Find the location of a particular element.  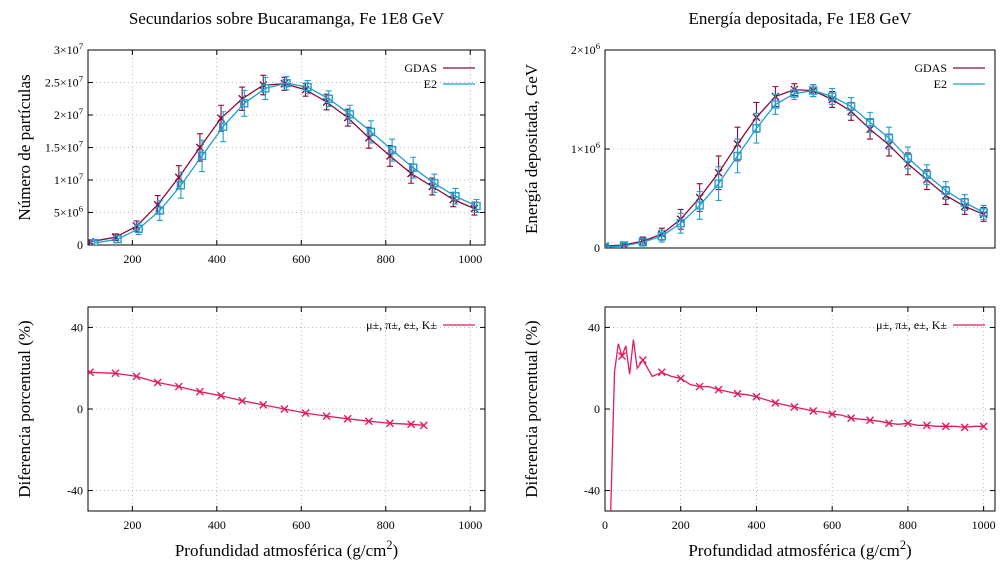

legend: GDAS E2 is located at coordinates (949, 76).